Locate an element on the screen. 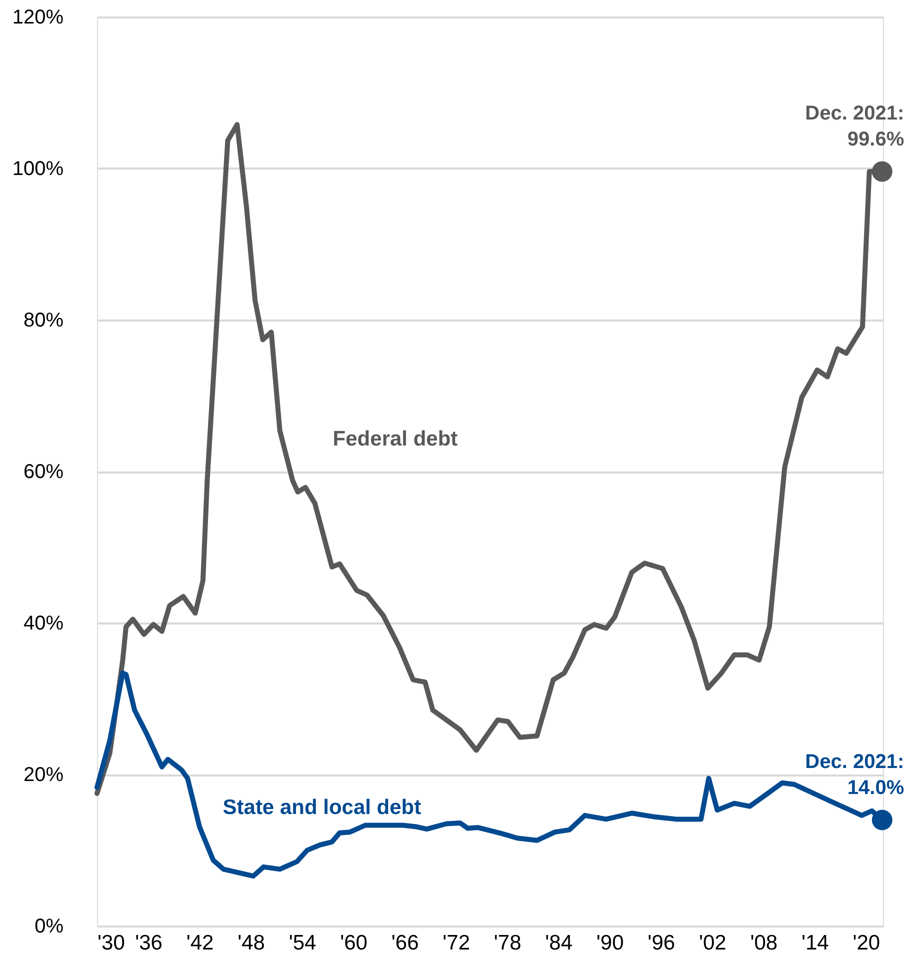  x-tick-label: '84 is located at coordinates (559, 943).